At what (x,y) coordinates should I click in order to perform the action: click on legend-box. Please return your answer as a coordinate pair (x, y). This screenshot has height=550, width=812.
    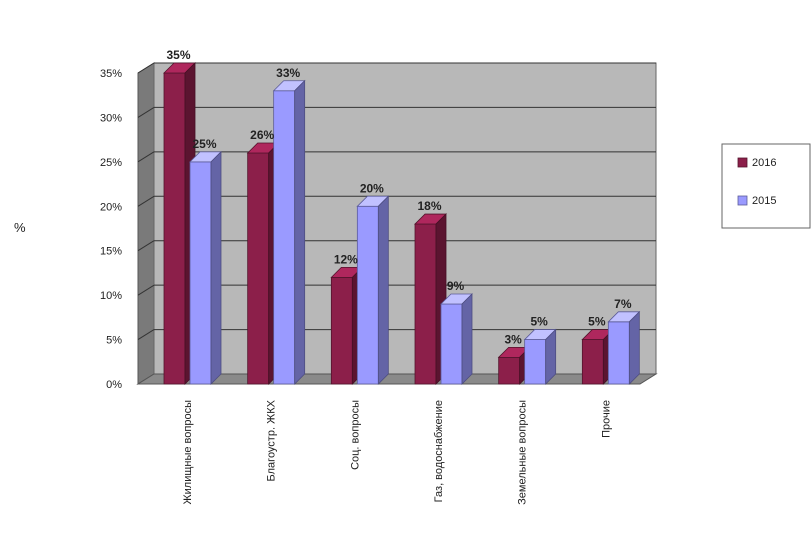
    Looking at the image, I should click on (766, 186).